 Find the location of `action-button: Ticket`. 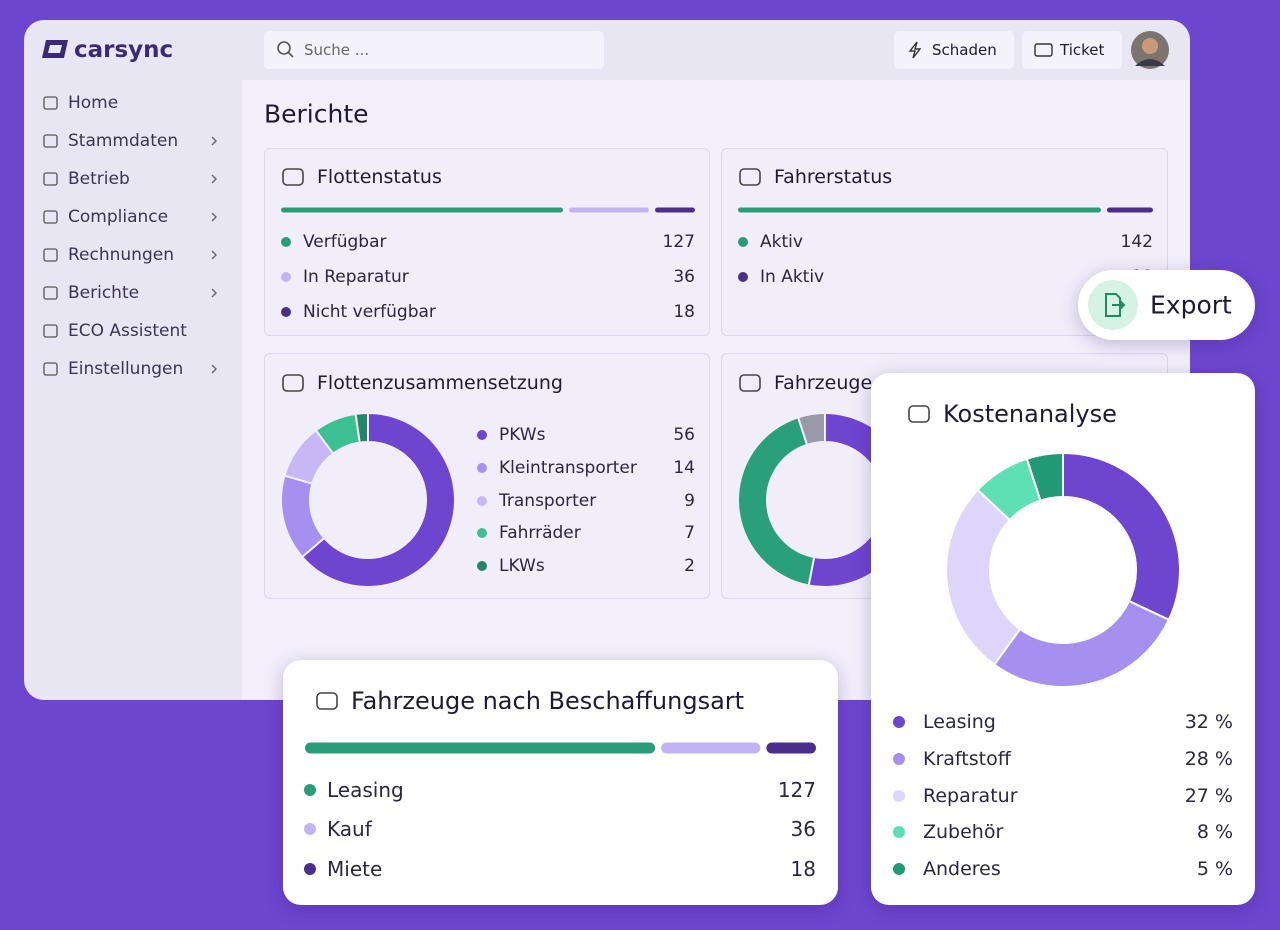

action-button: Ticket is located at coordinates (1072, 50).